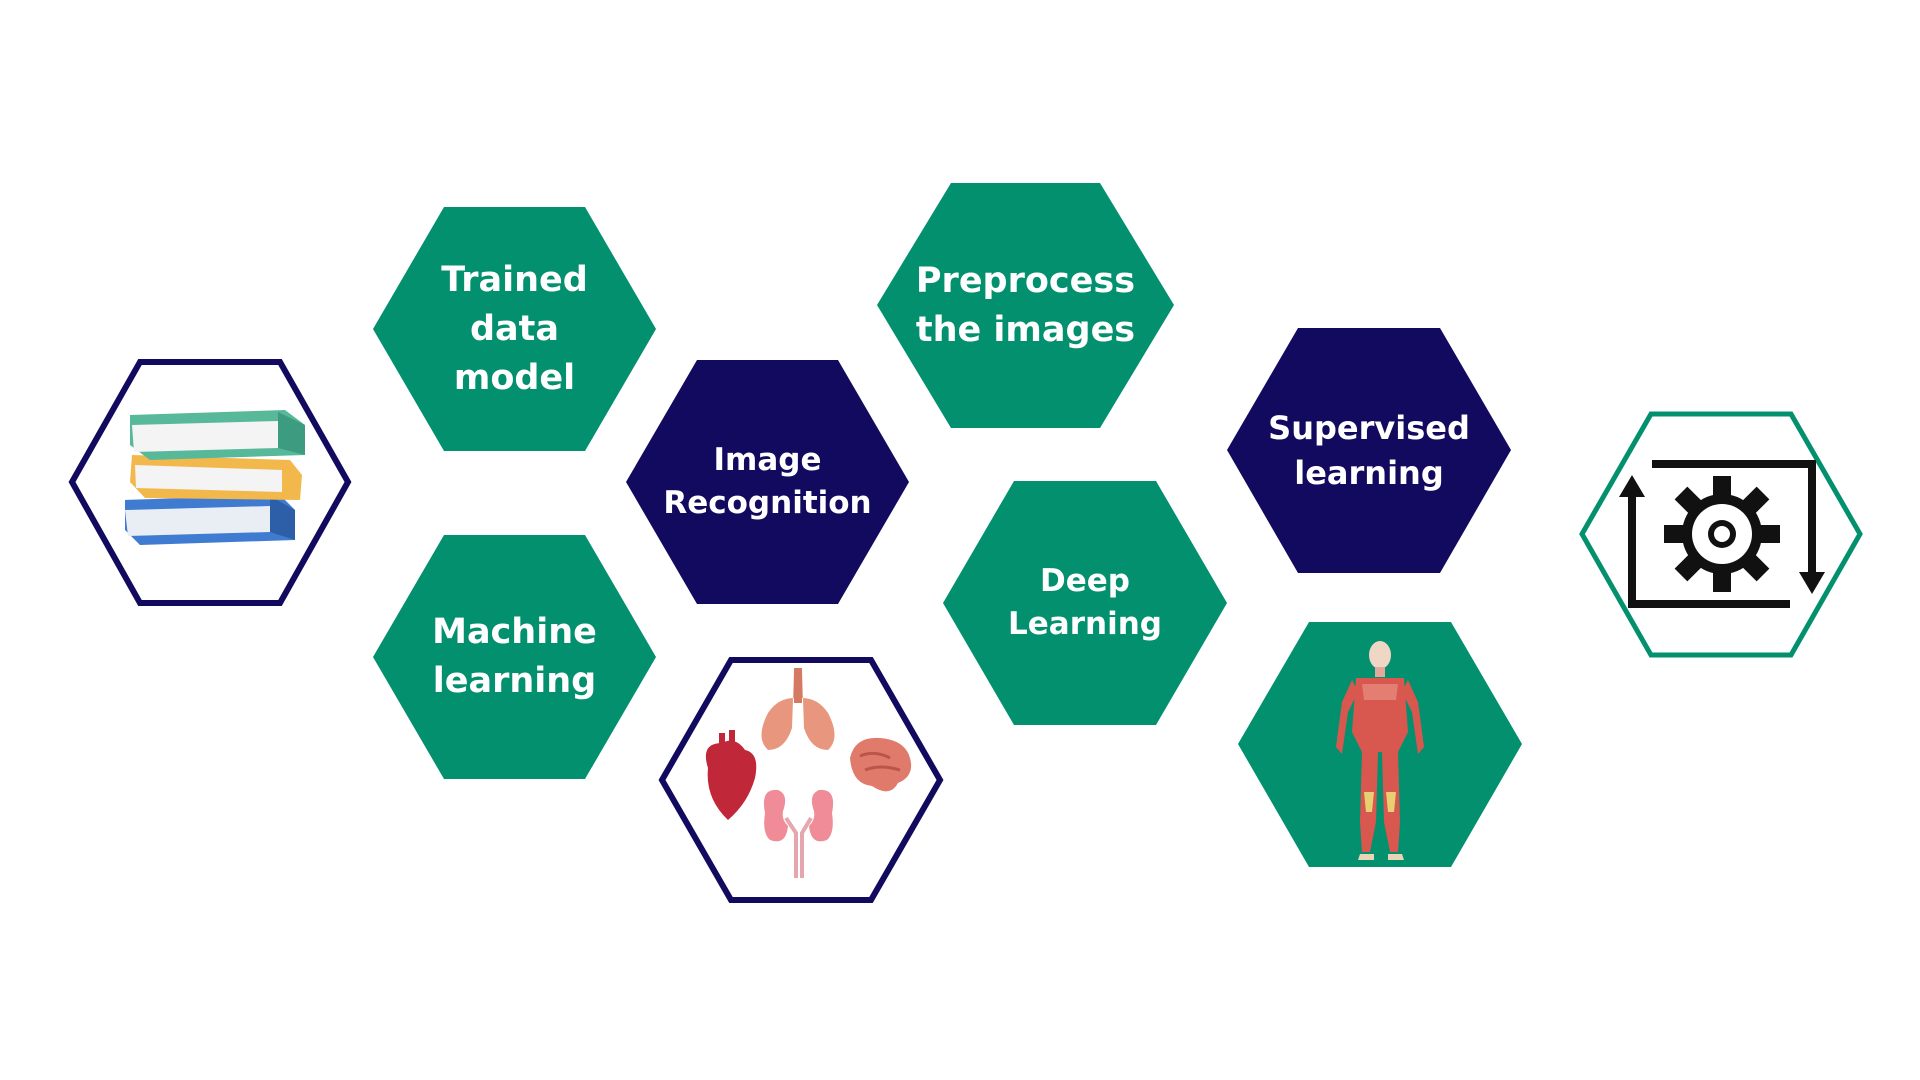  I want to click on hexagon-label: Preprocess the images, so click(1025, 305).